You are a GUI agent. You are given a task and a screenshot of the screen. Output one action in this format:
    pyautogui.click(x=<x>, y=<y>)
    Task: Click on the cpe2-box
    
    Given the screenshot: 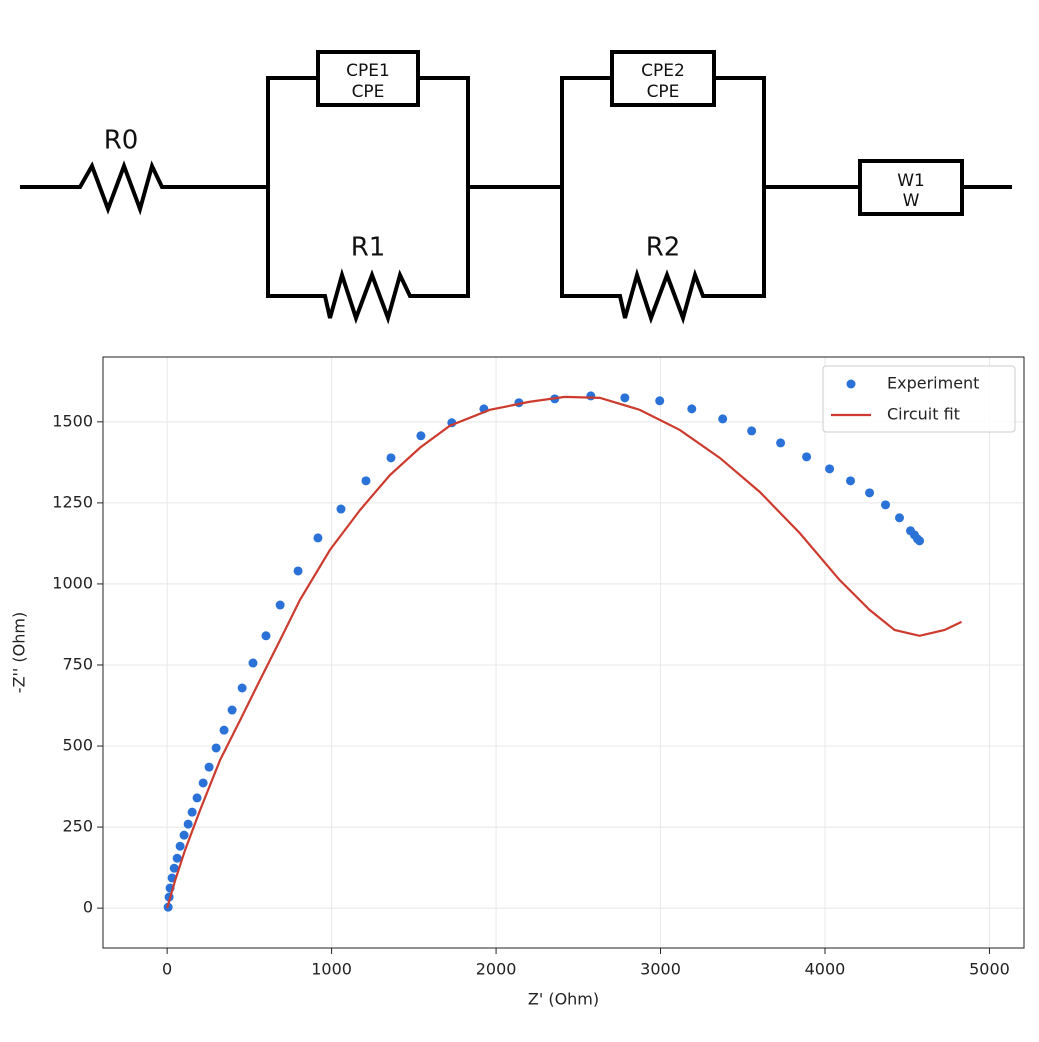 What is the action you would take?
    pyautogui.click(x=663, y=78)
    